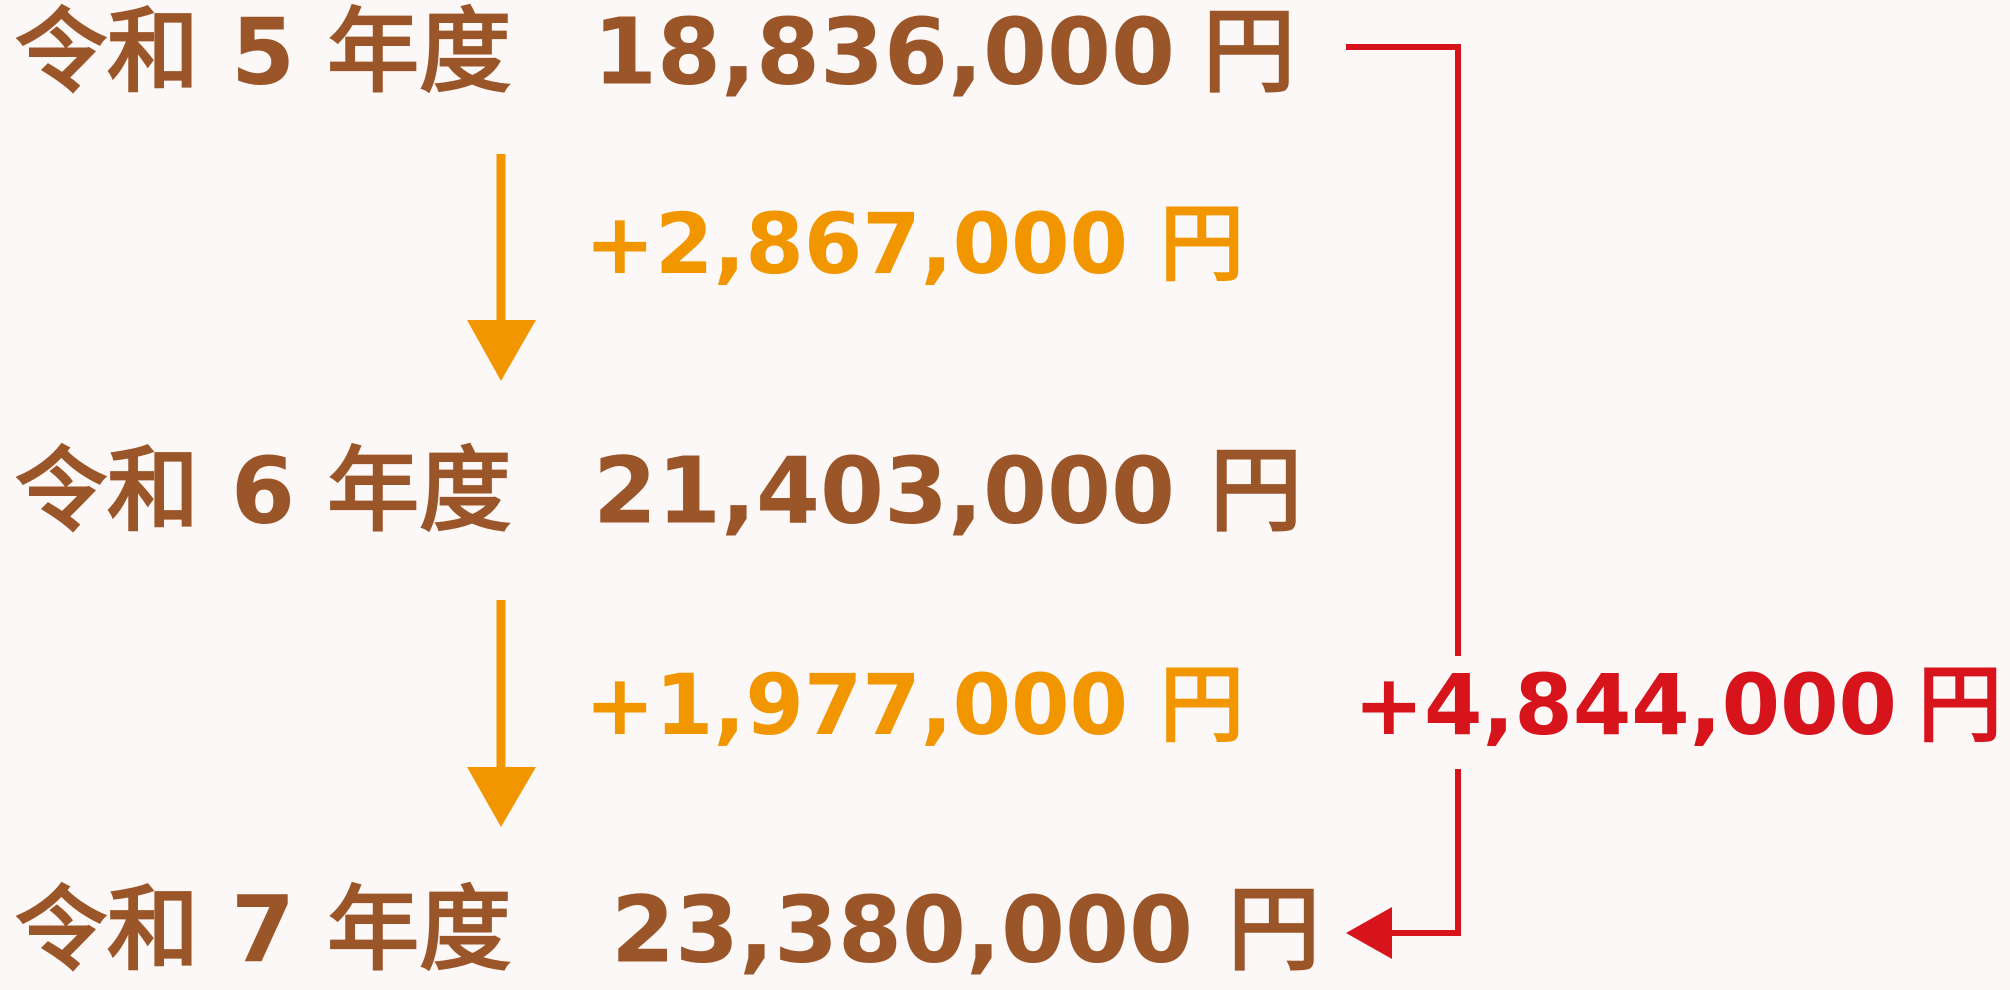 The height and width of the screenshot is (990, 2010). I want to click on total-amount: +4,844,000, so click(1625, 705).